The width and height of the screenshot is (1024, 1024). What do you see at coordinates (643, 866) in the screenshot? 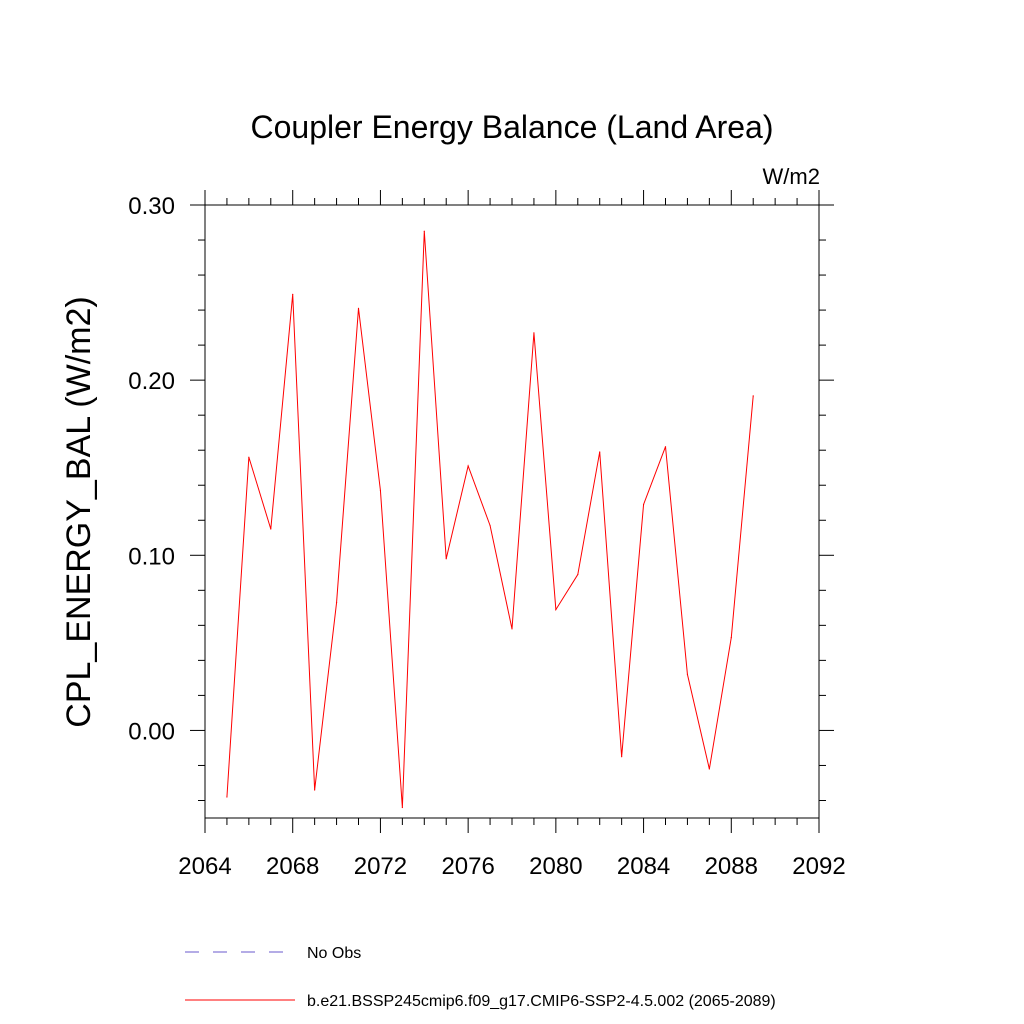
I see `x-tick-label: 2084` at bounding box center [643, 866].